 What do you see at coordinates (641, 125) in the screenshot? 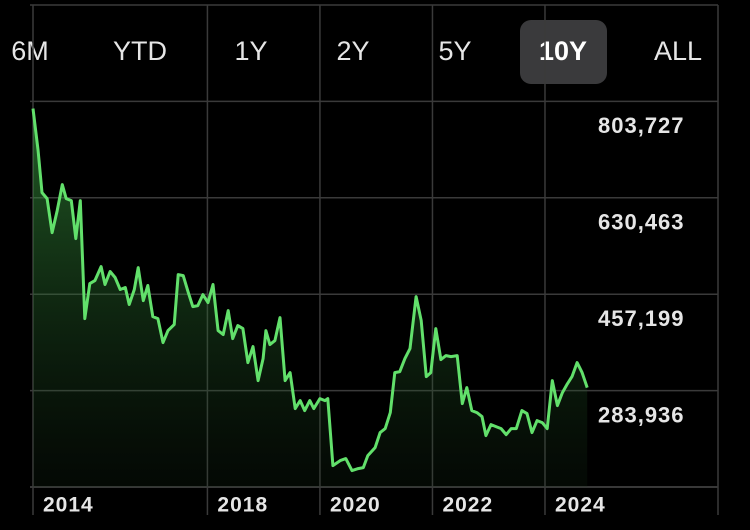
I see `y-tick-label: 803,727` at bounding box center [641, 125].